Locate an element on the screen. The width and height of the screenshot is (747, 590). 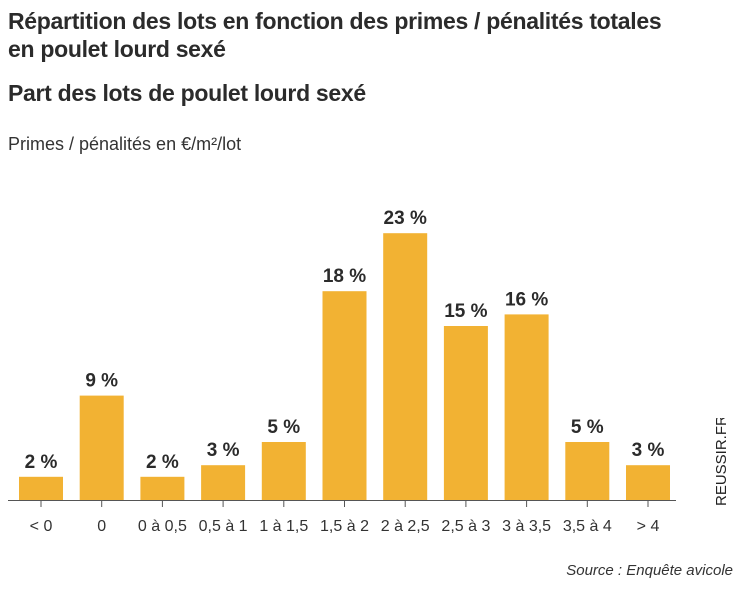
watermark: REUSSIR.FR is located at coordinates (721, 462).